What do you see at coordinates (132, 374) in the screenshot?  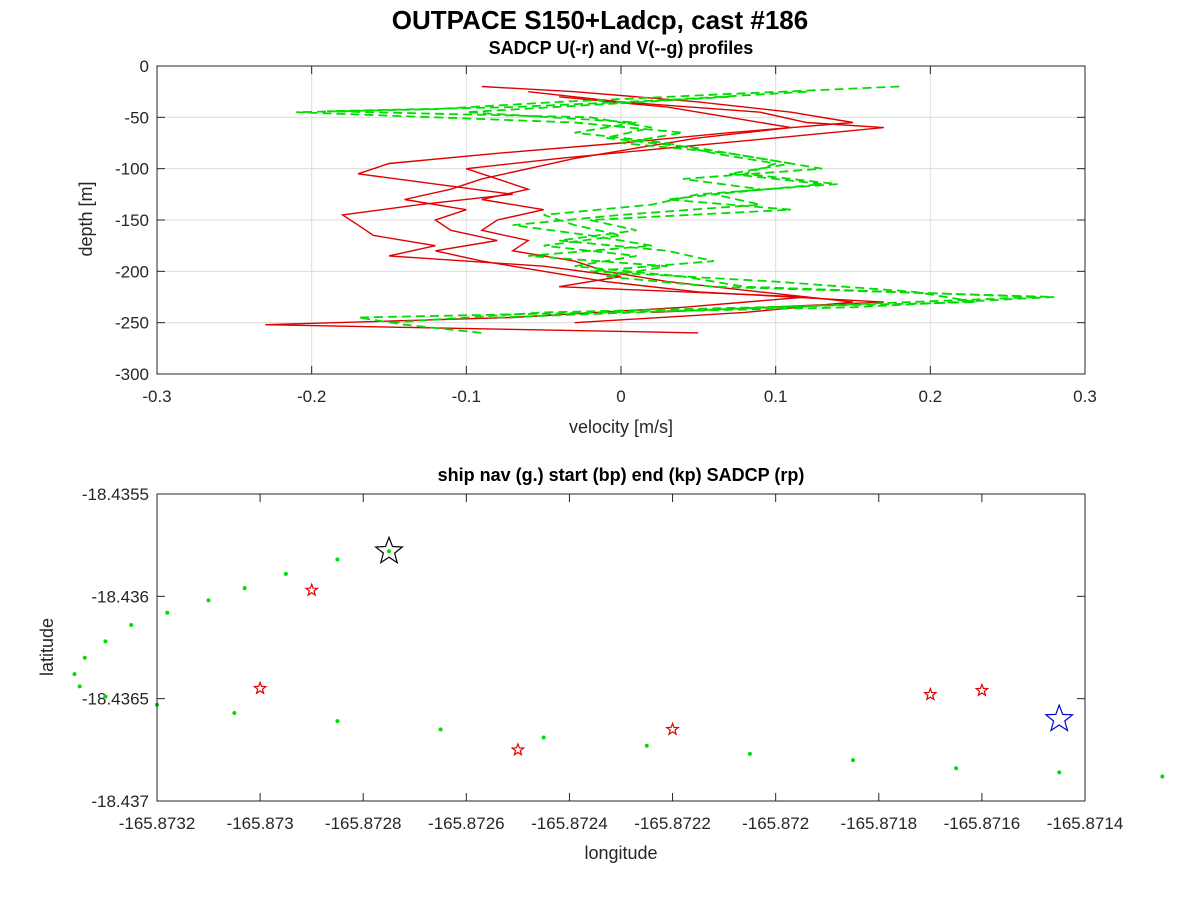 I see `profile-ytick-label: -300` at bounding box center [132, 374].